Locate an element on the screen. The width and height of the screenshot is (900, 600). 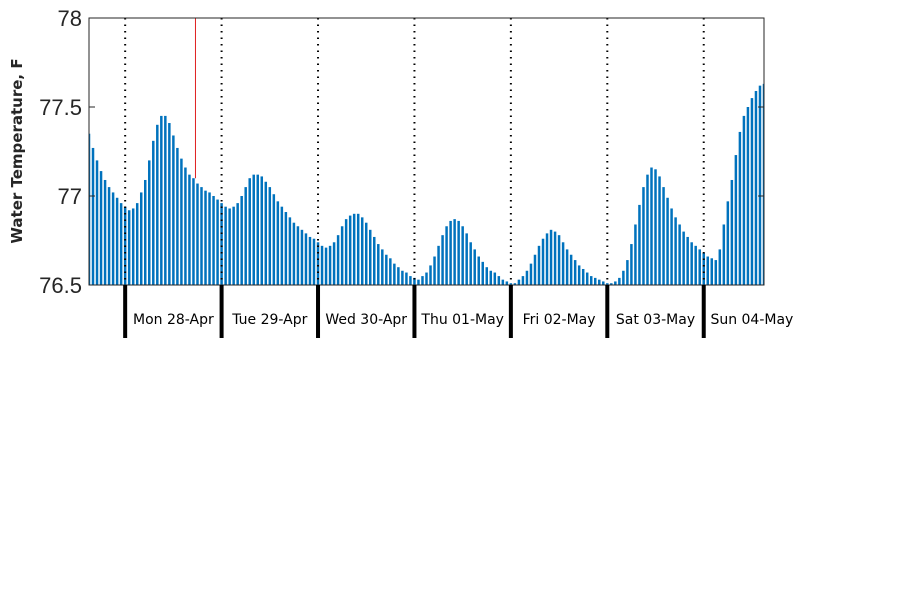
day-label: Sat 03-May is located at coordinates (655, 320).